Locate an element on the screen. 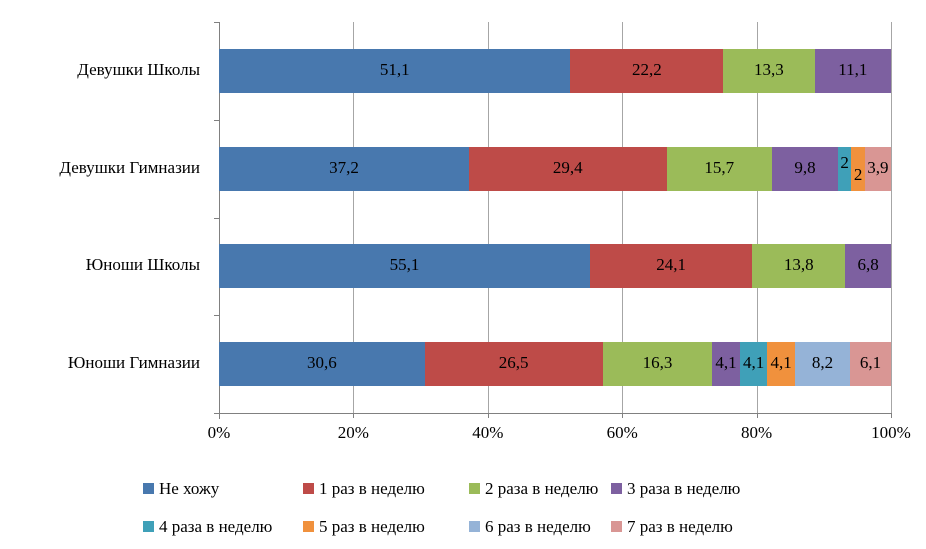 This screenshot has height=549, width=926. data-label: 13,3 is located at coordinates (769, 69).